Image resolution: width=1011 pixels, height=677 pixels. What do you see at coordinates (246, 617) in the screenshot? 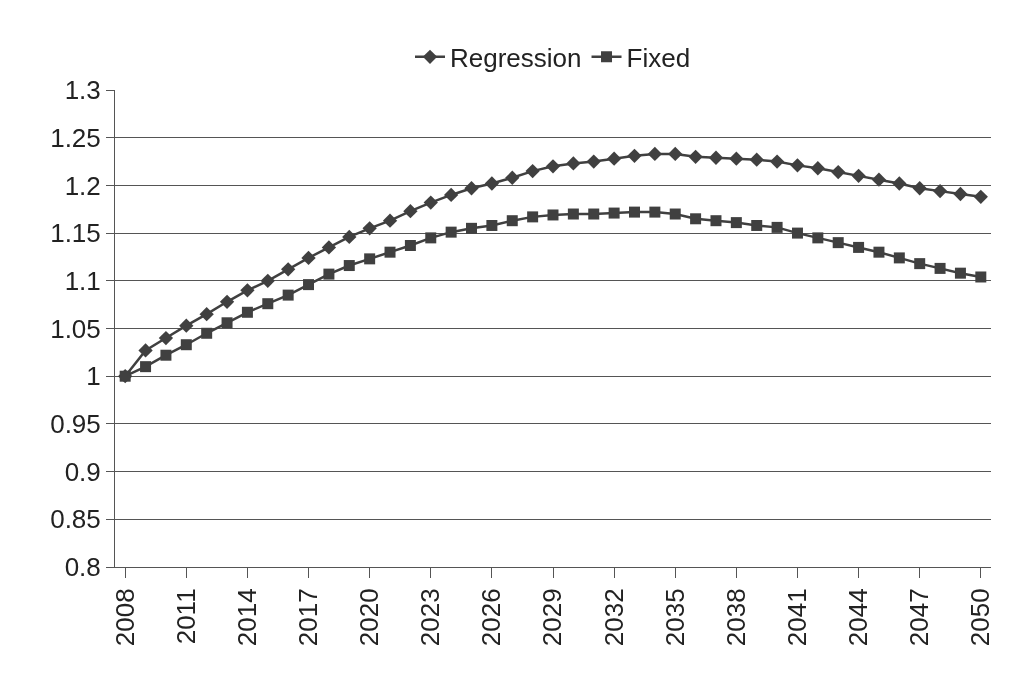
I see `x-tick-label: 2014` at bounding box center [246, 617].